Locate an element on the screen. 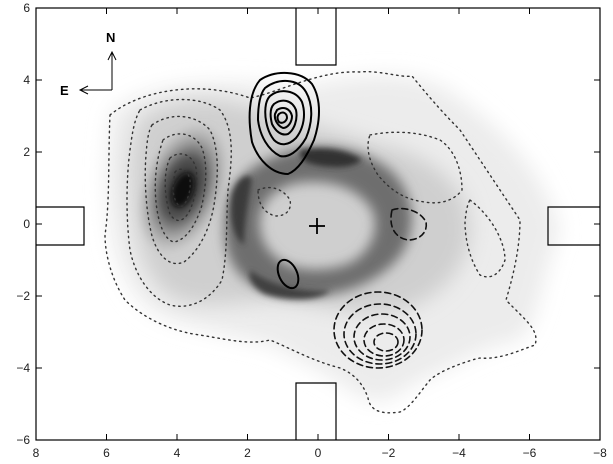 This screenshot has height=464, width=613. y-tick-label: −4 is located at coordinates (23, 368).